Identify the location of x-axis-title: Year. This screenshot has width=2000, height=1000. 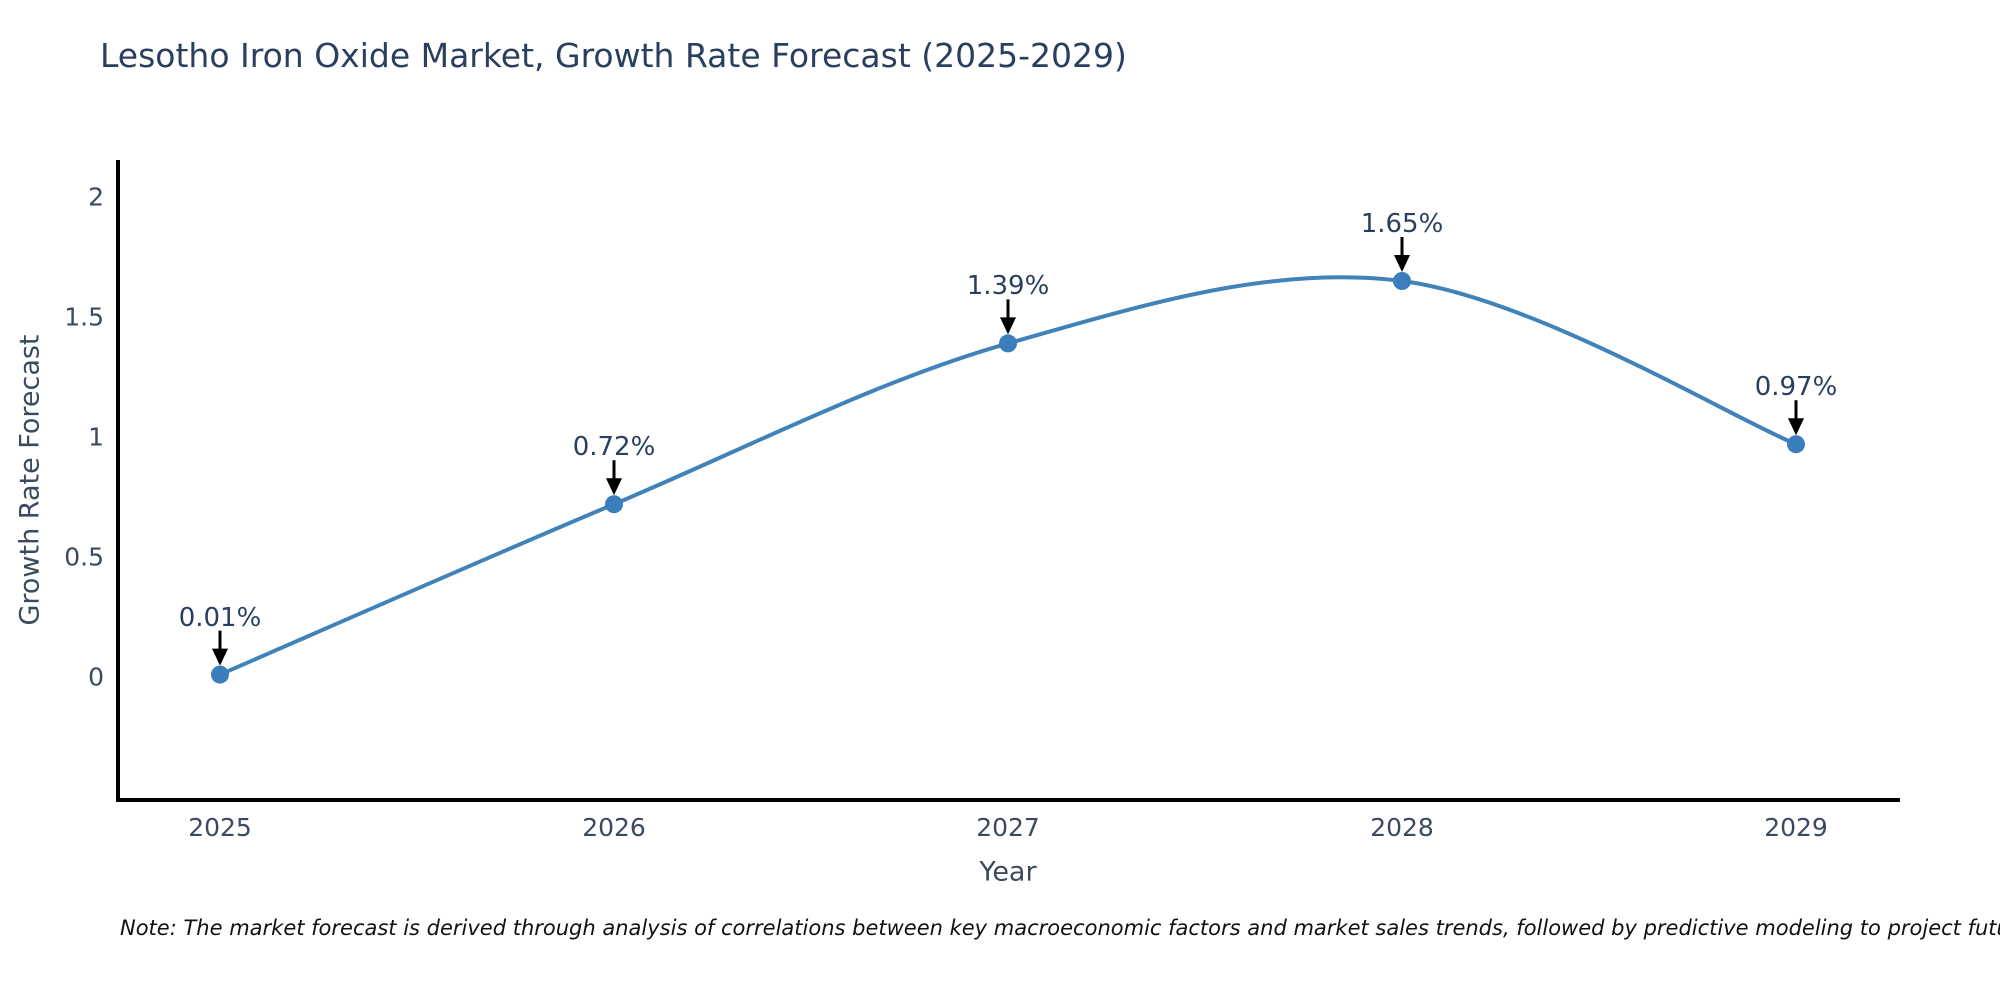
(1008, 872).